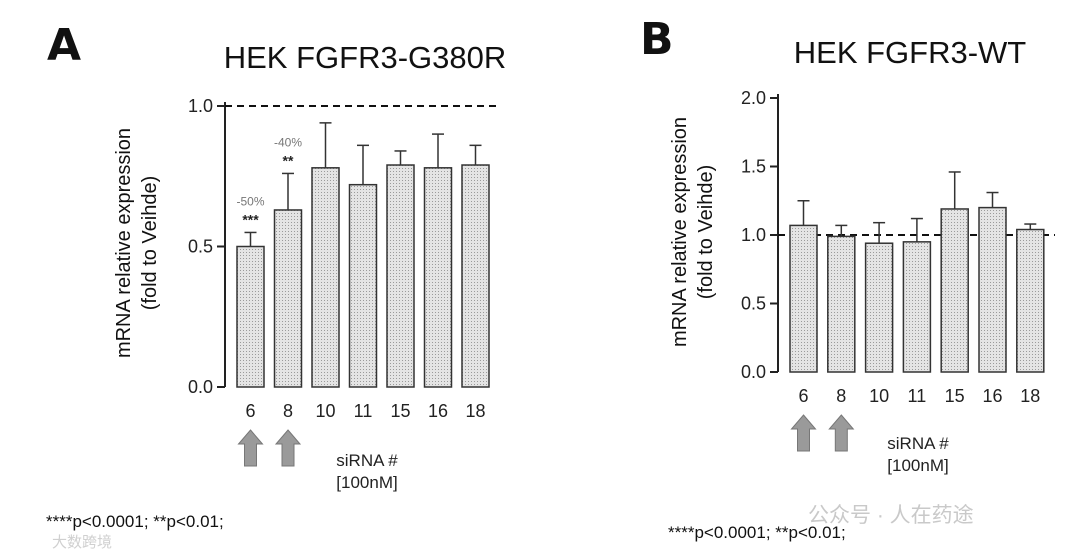  I want to click on panel-letter: B, so click(657, 39).